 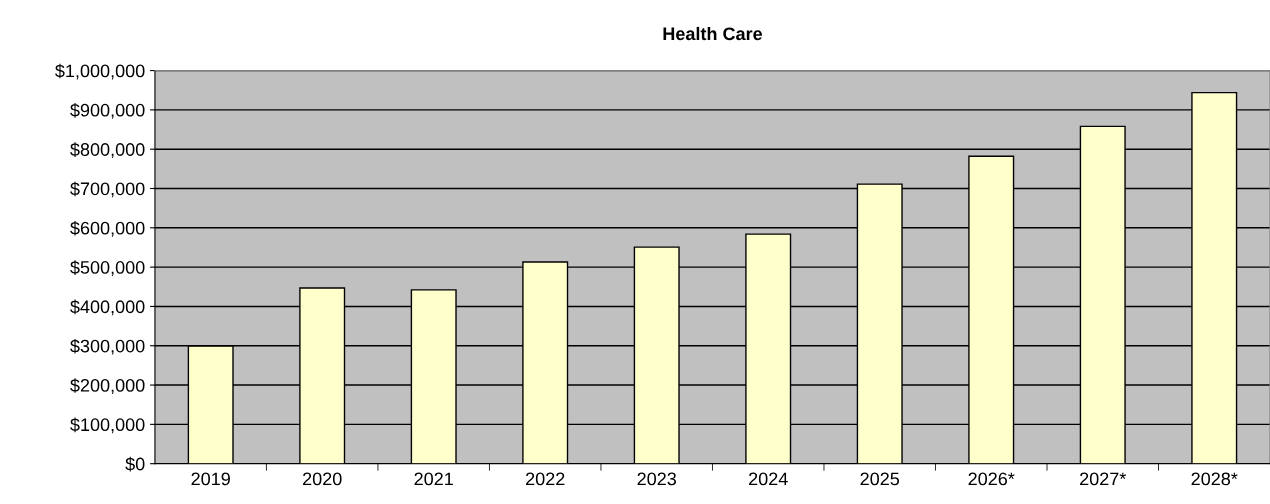 I want to click on y-tick-label: $400,000, so click(x=107, y=307).